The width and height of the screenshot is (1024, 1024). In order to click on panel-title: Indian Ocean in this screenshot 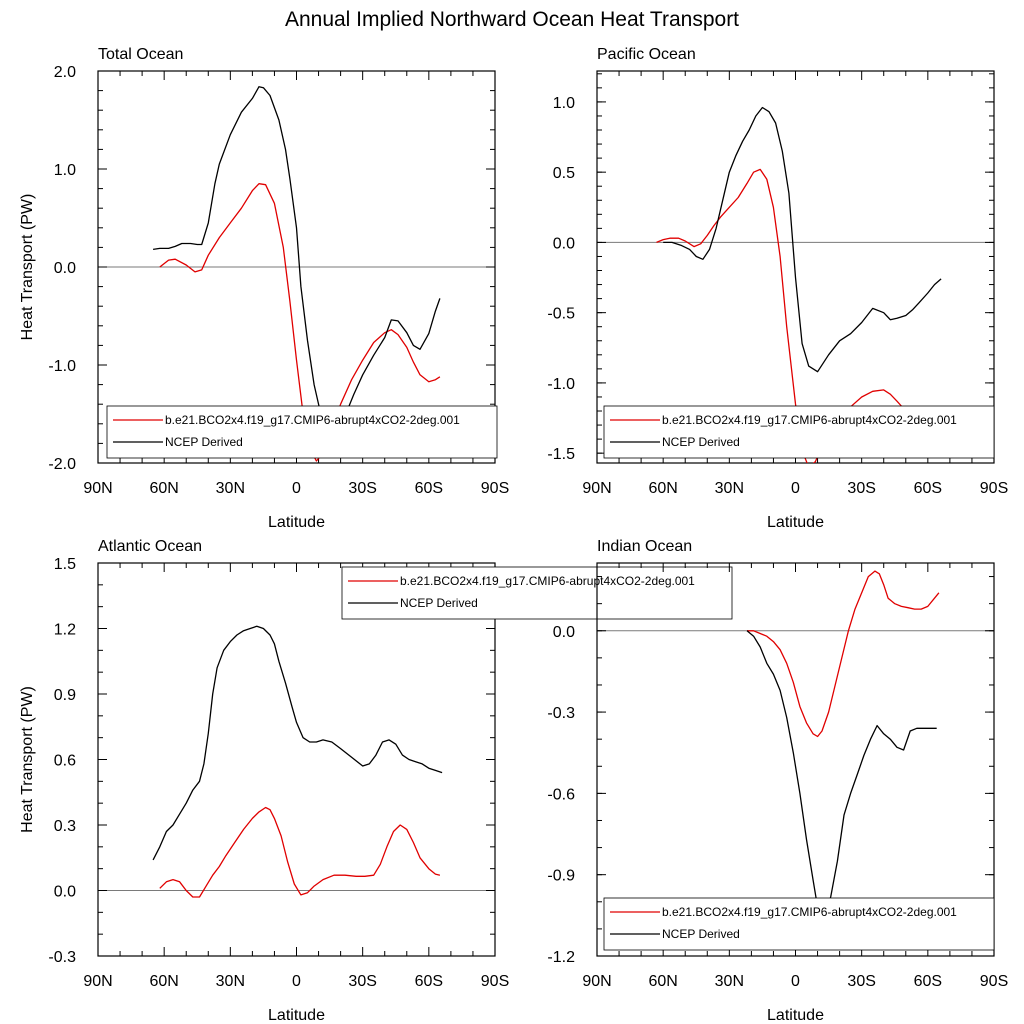, I will do `click(644, 546)`.